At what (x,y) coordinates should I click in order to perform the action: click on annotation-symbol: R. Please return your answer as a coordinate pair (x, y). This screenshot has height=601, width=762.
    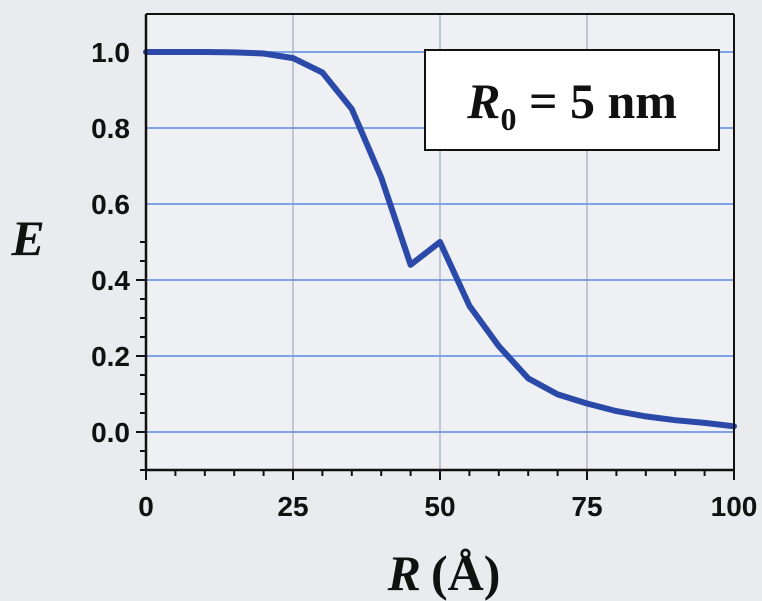
    Looking at the image, I should click on (483, 101).